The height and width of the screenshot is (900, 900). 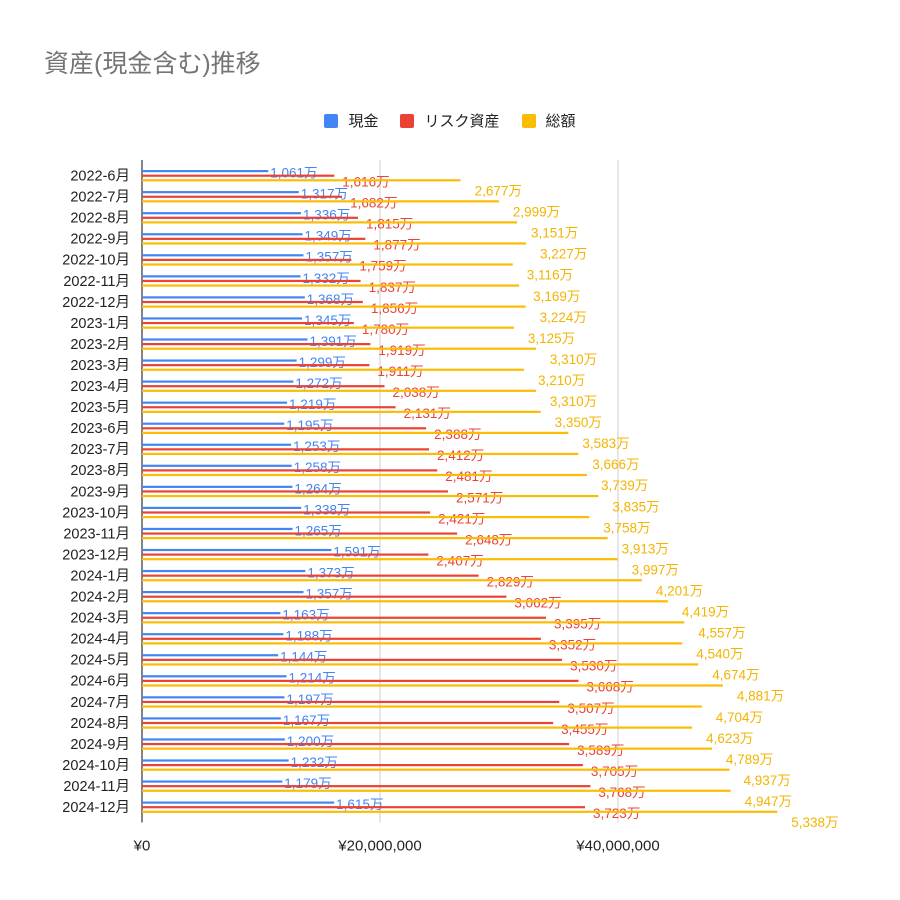 What do you see at coordinates (479, 497) in the screenshot?
I see `data-label: 2,571万` at bounding box center [479, 497].